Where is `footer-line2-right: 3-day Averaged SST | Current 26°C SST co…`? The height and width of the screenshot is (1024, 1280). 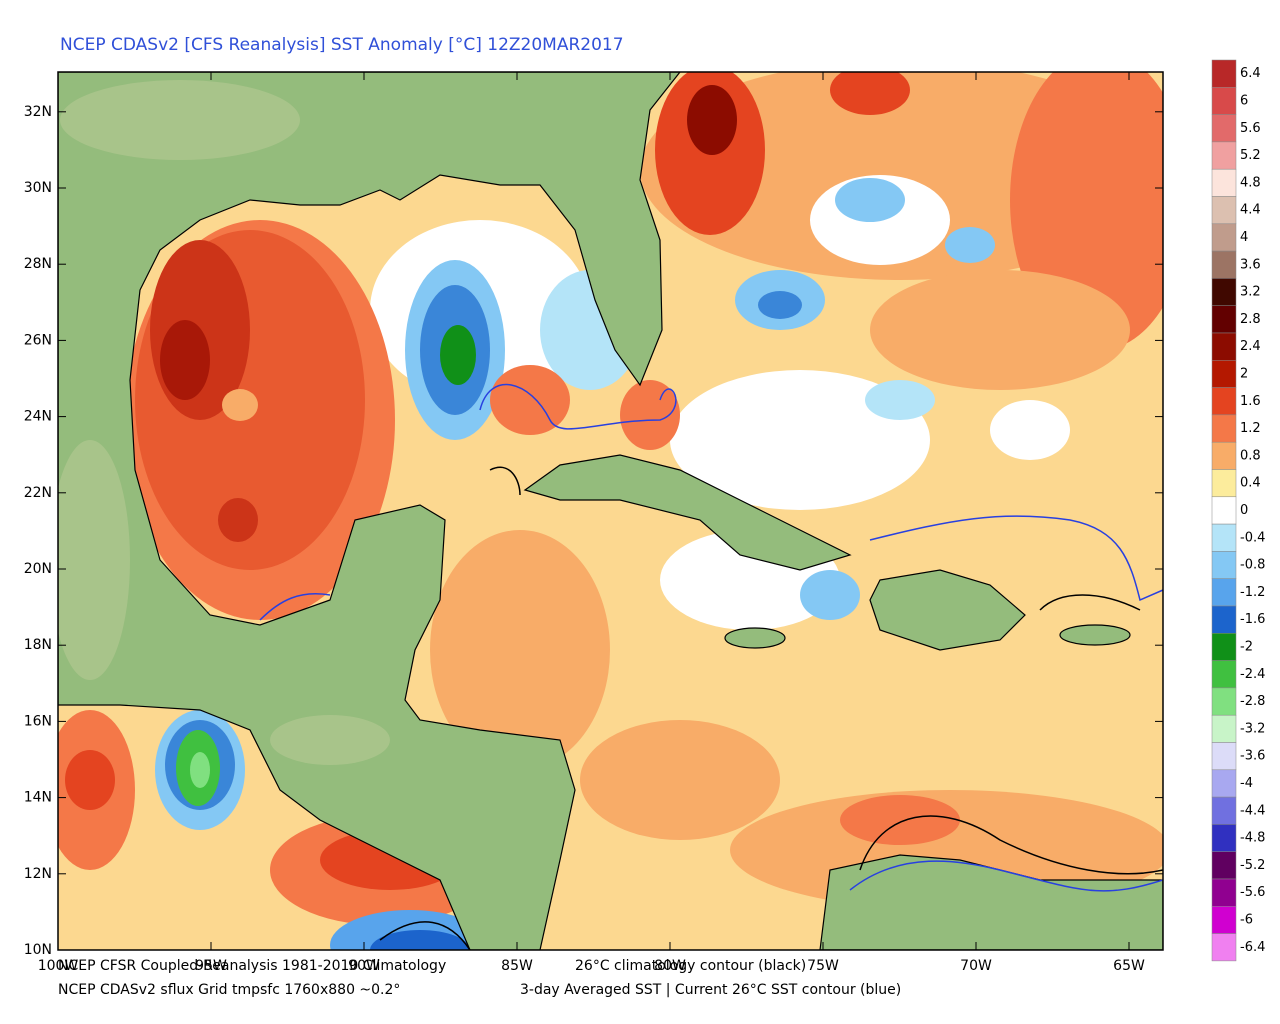
footer-line2-right: 3-day Averaged SST | Current 26°C SST co… is located at coordinates (710, 990).